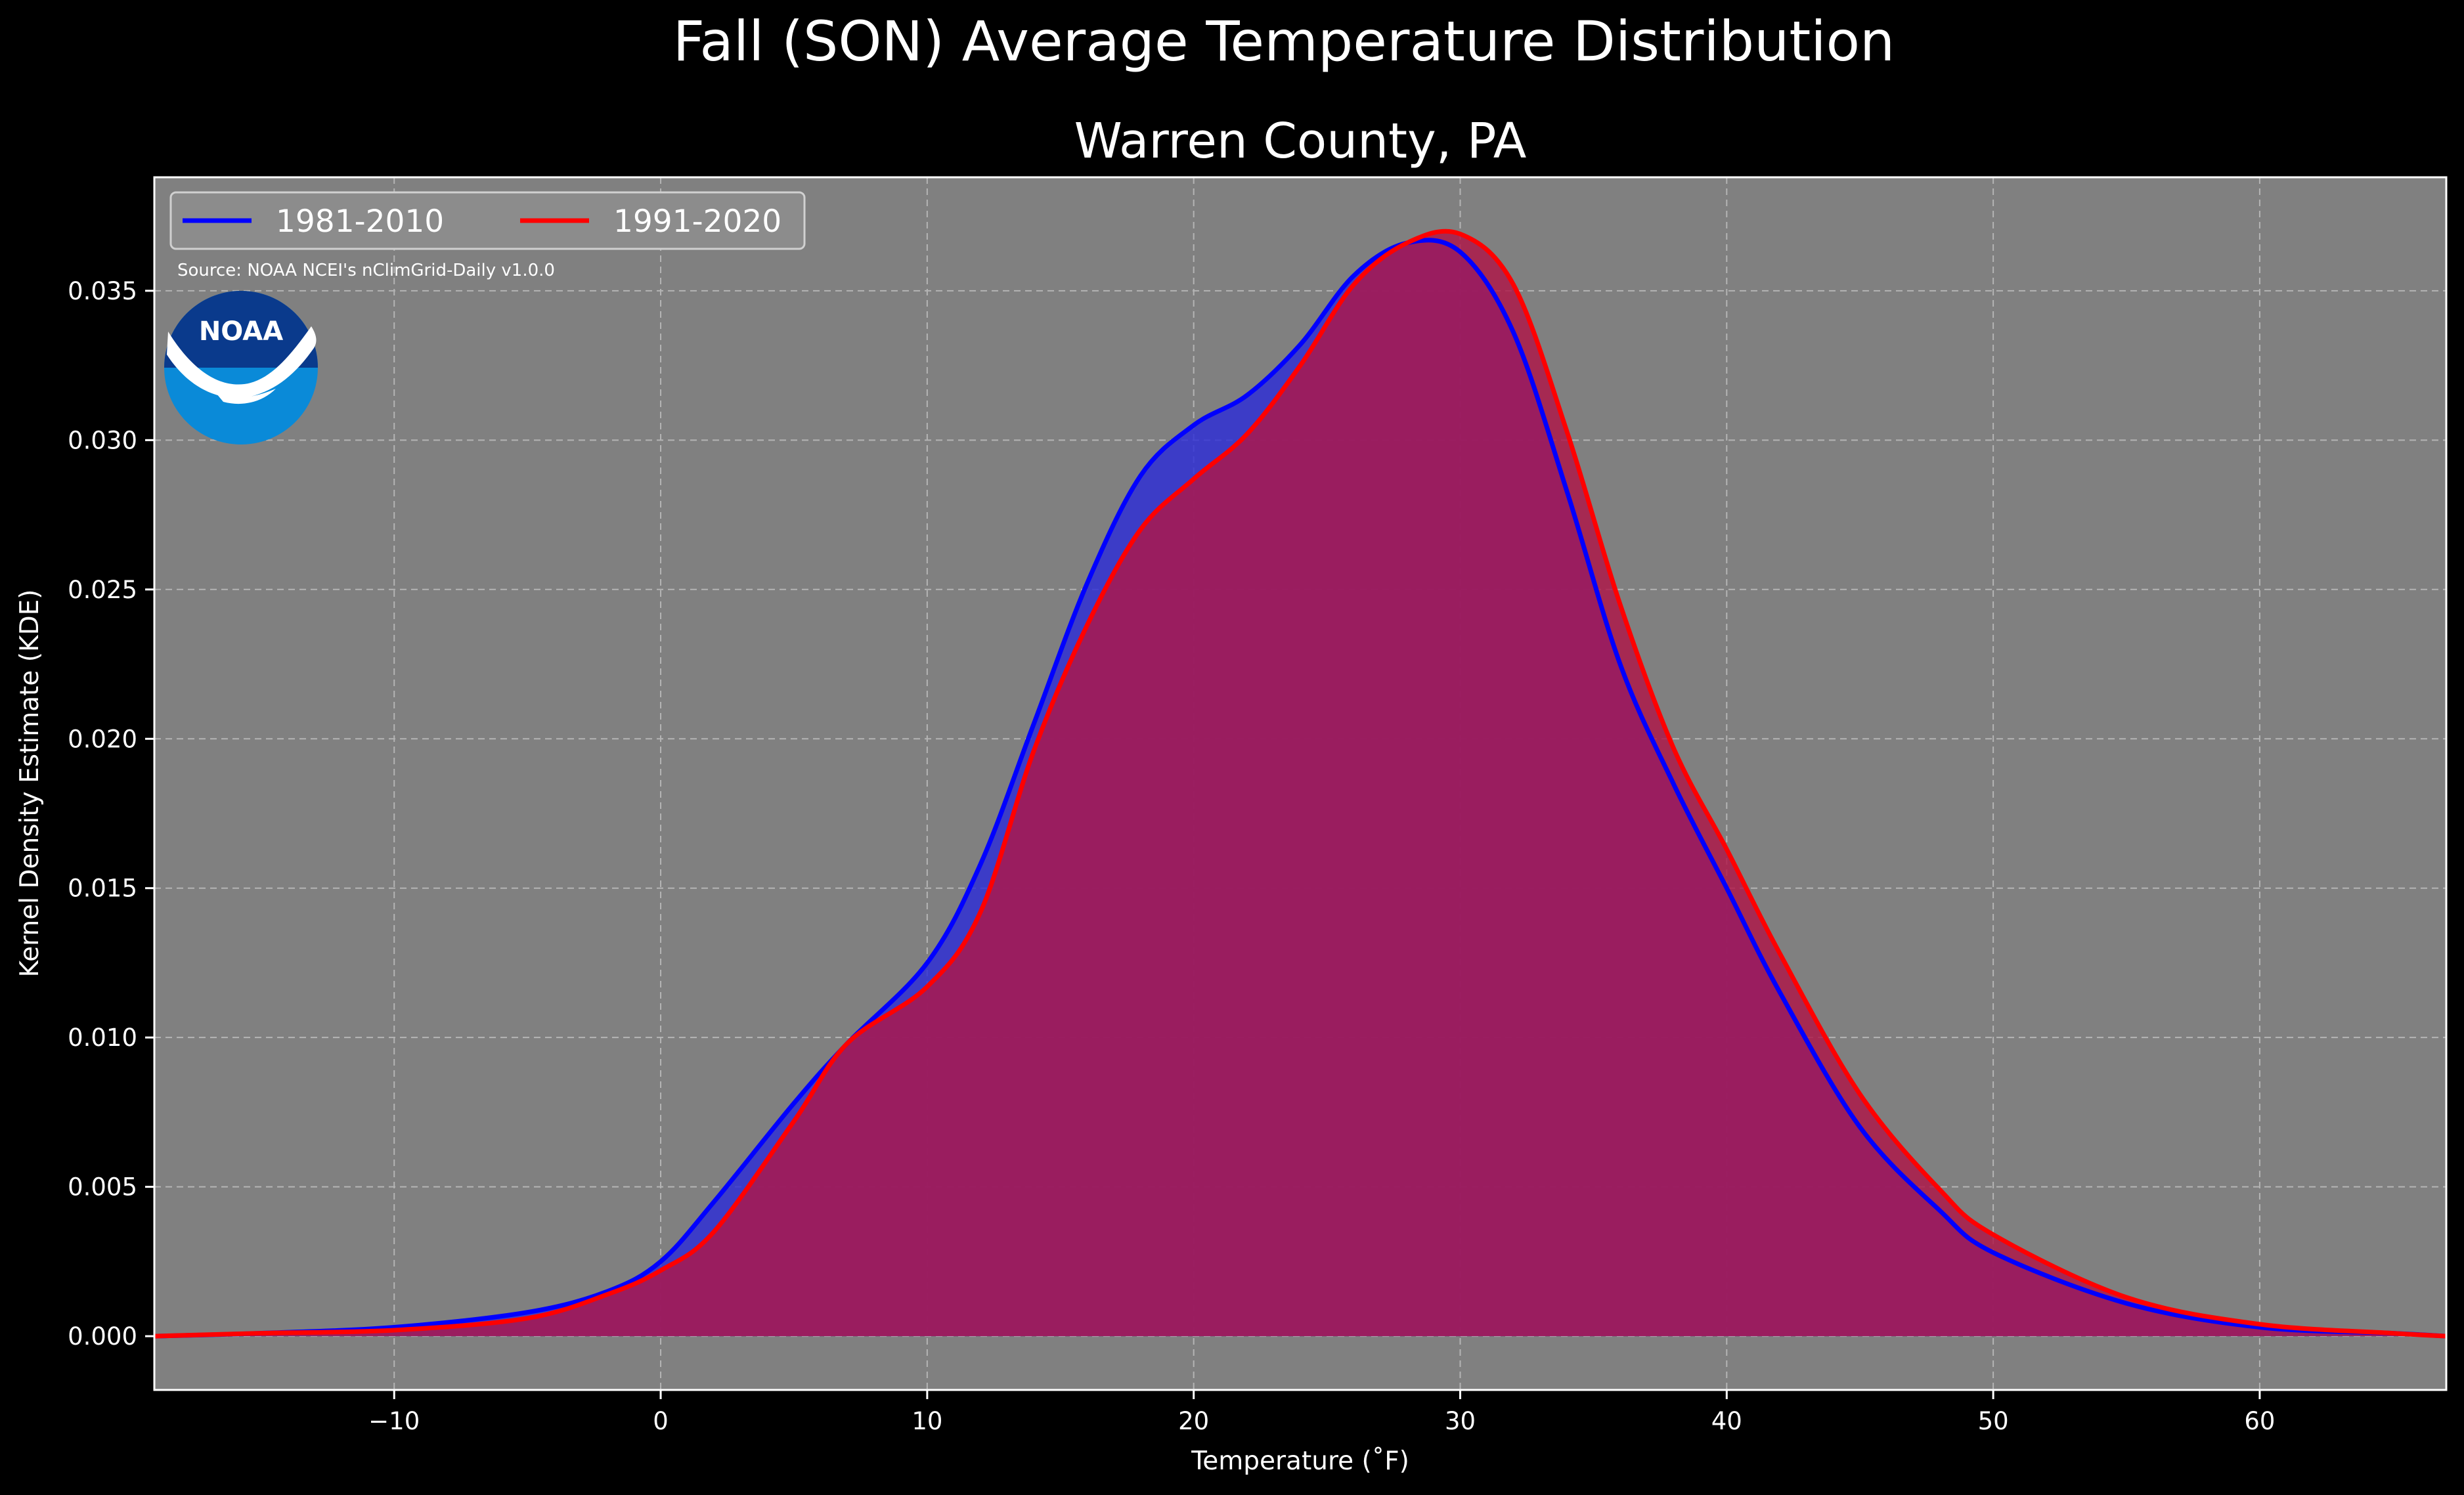 The width and height of the screenshot is (2464, 1495). I want to click on noaa-logo-text: NOAA, so click(241, 331).